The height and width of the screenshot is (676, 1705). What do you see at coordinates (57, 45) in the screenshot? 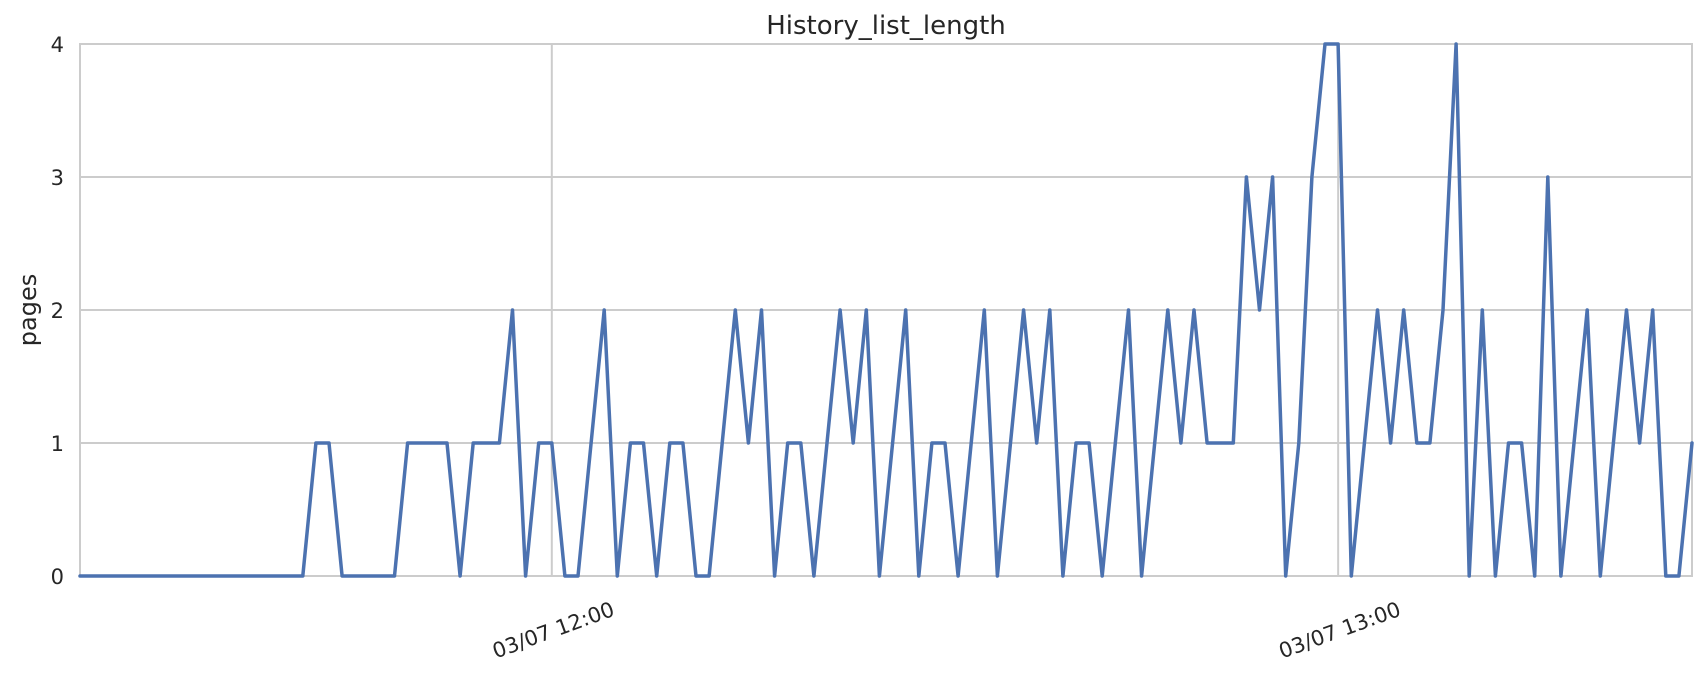
I see `y-tick-label: 4` at bounding box center [57, 45].